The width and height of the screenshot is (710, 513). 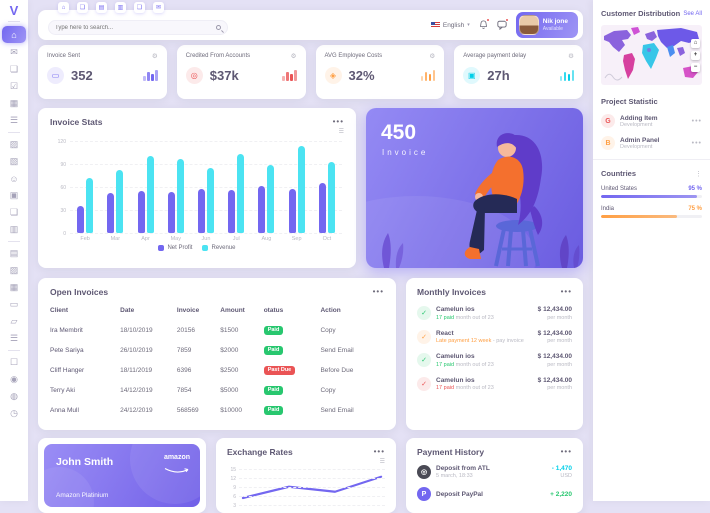 I want to click on search-box, so click(x=138, y=27).